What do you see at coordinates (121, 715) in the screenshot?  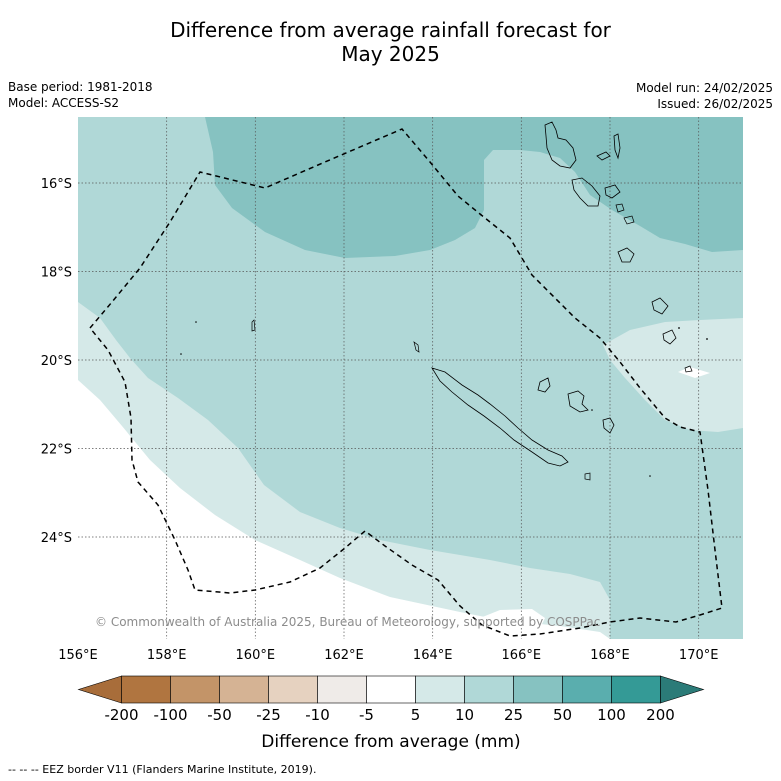 I see `colorbar-tick-label: -200` at bounding box center [121, 715].